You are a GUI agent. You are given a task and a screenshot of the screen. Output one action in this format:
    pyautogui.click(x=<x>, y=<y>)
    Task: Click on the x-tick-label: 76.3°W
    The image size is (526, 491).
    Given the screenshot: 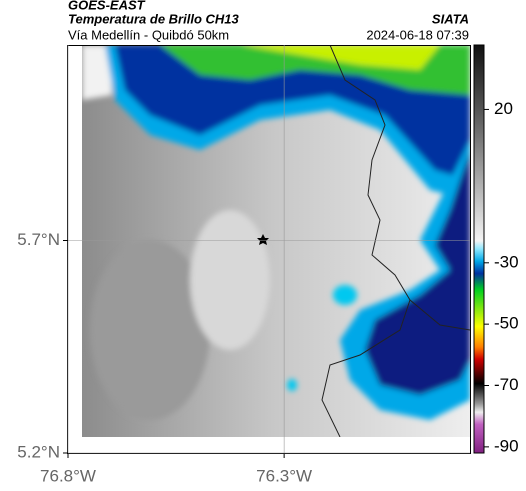 What is the action you would take?
    pyautogui.click(x=284, y=475)
    